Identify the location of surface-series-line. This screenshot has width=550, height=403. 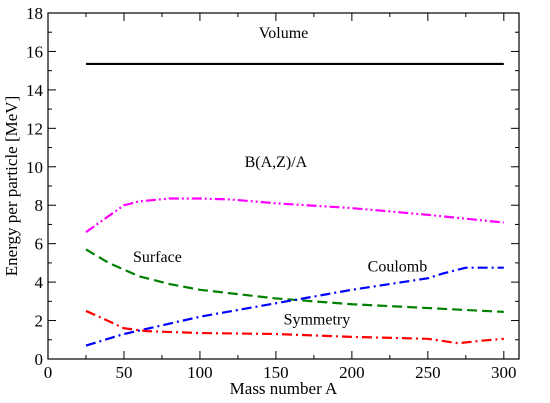
(294, 281).